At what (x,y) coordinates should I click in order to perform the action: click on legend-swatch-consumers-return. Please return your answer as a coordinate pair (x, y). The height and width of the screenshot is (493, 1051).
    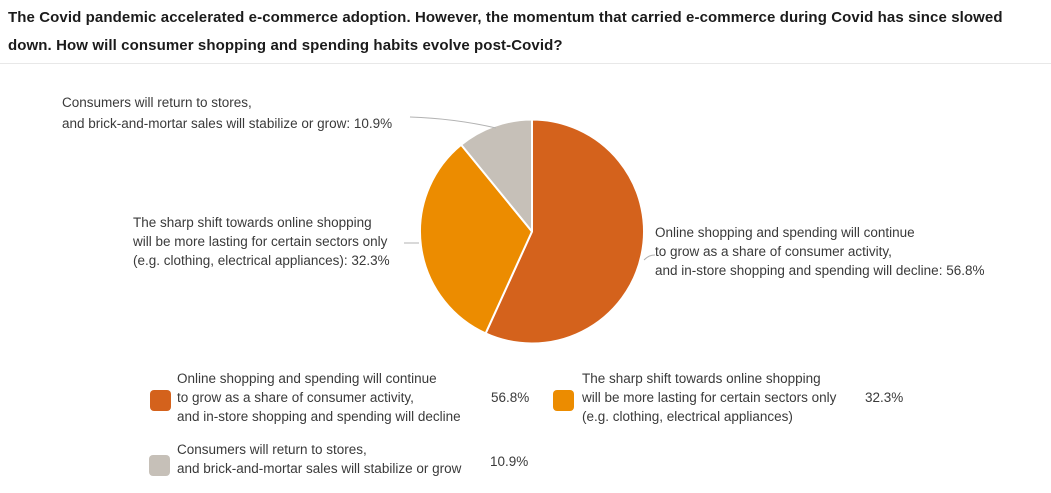
    Looking at the image, I should click on (159, 465).